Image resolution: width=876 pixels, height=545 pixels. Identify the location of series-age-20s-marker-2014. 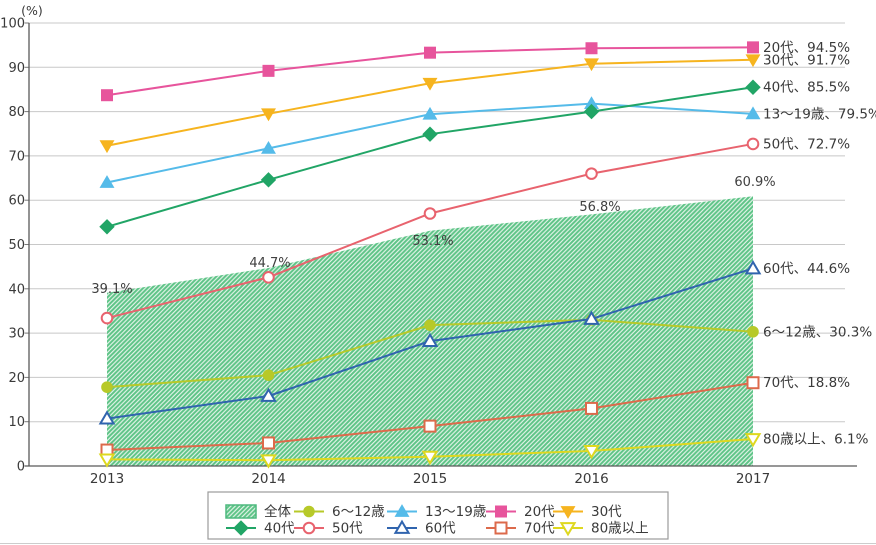
(268, 70).